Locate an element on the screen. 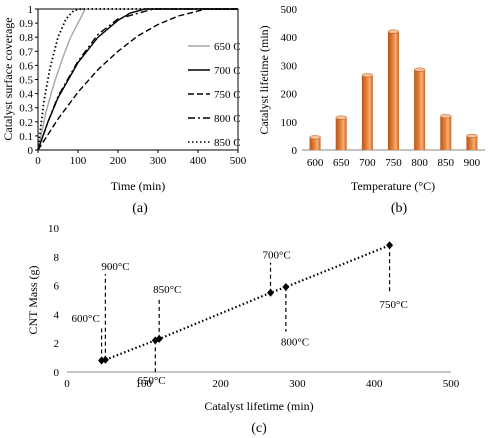 The width and height of the screenshot is (489, 438). panel-a-ytick-label: 0.9 is located at coordinates (26, 24).